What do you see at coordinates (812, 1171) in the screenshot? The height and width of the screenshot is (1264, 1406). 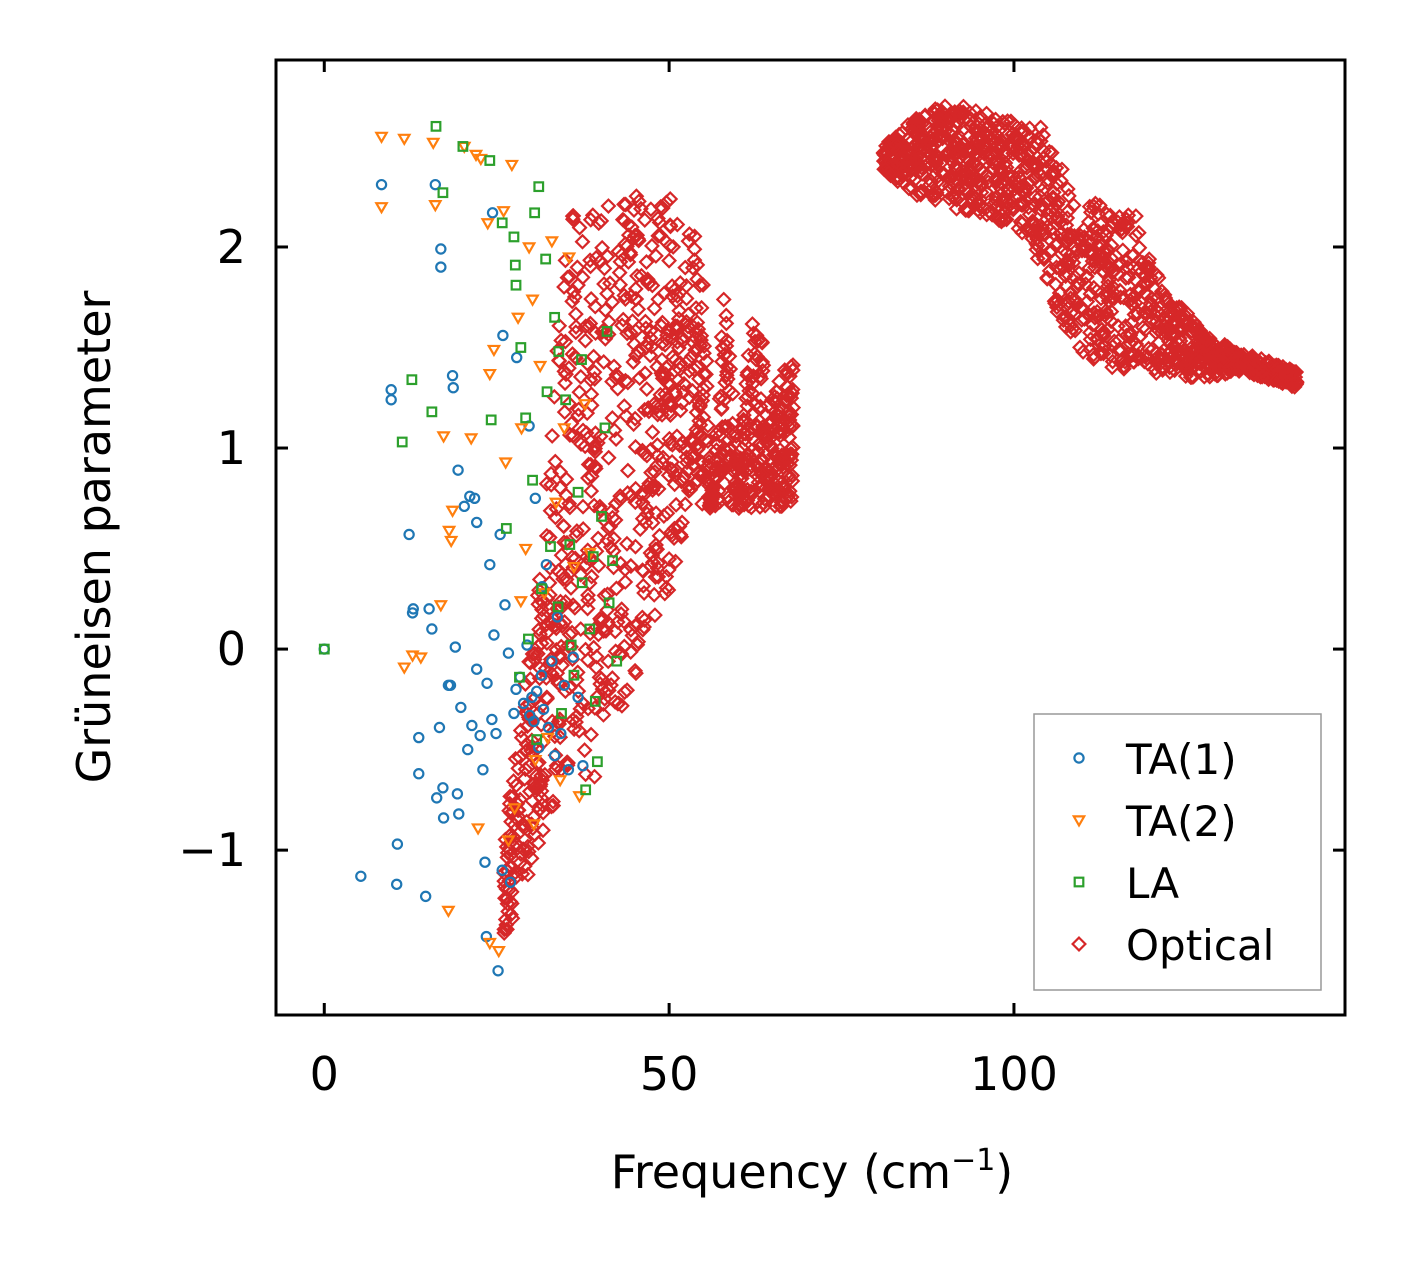 I see `x-axis-label: Frequency (cm−1)` at bounding box center [812, 1171].